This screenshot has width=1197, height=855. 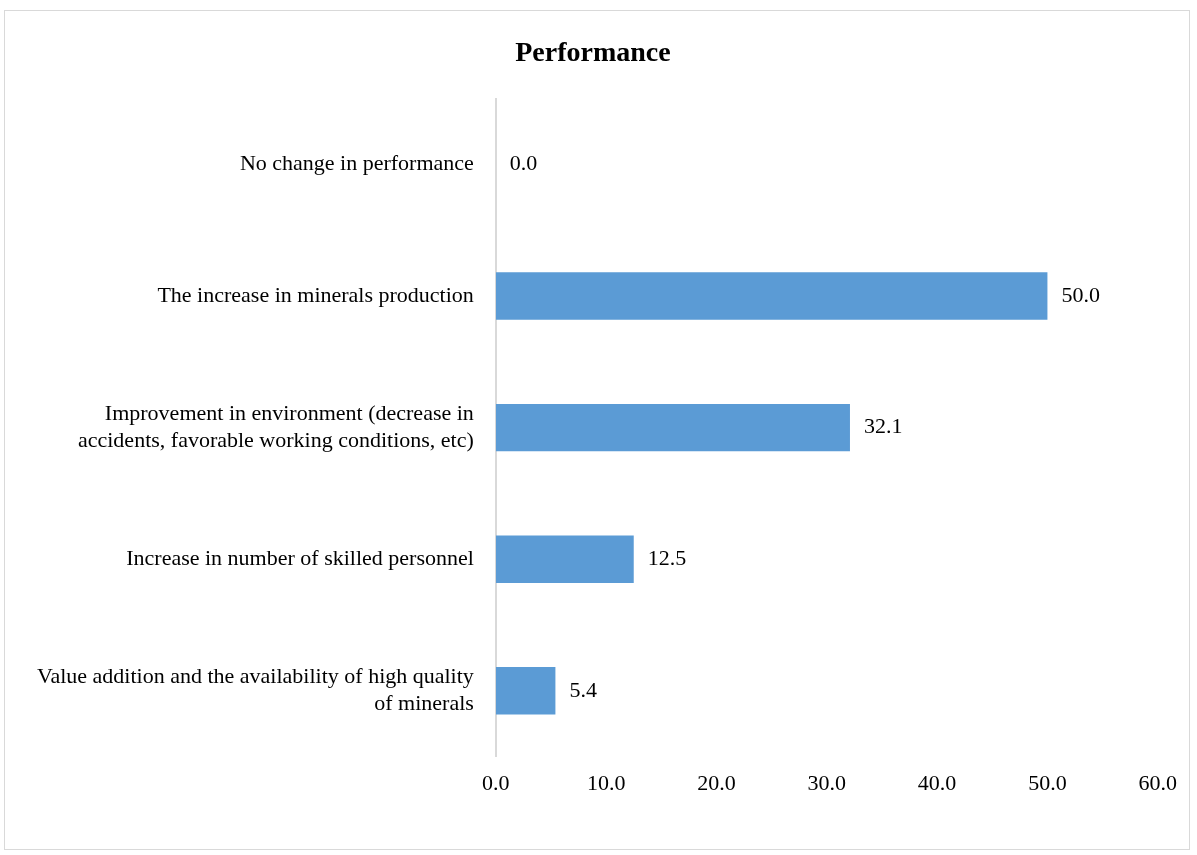 I want to click on x-tick-label: 60.0, so click(x=1157, y=782).